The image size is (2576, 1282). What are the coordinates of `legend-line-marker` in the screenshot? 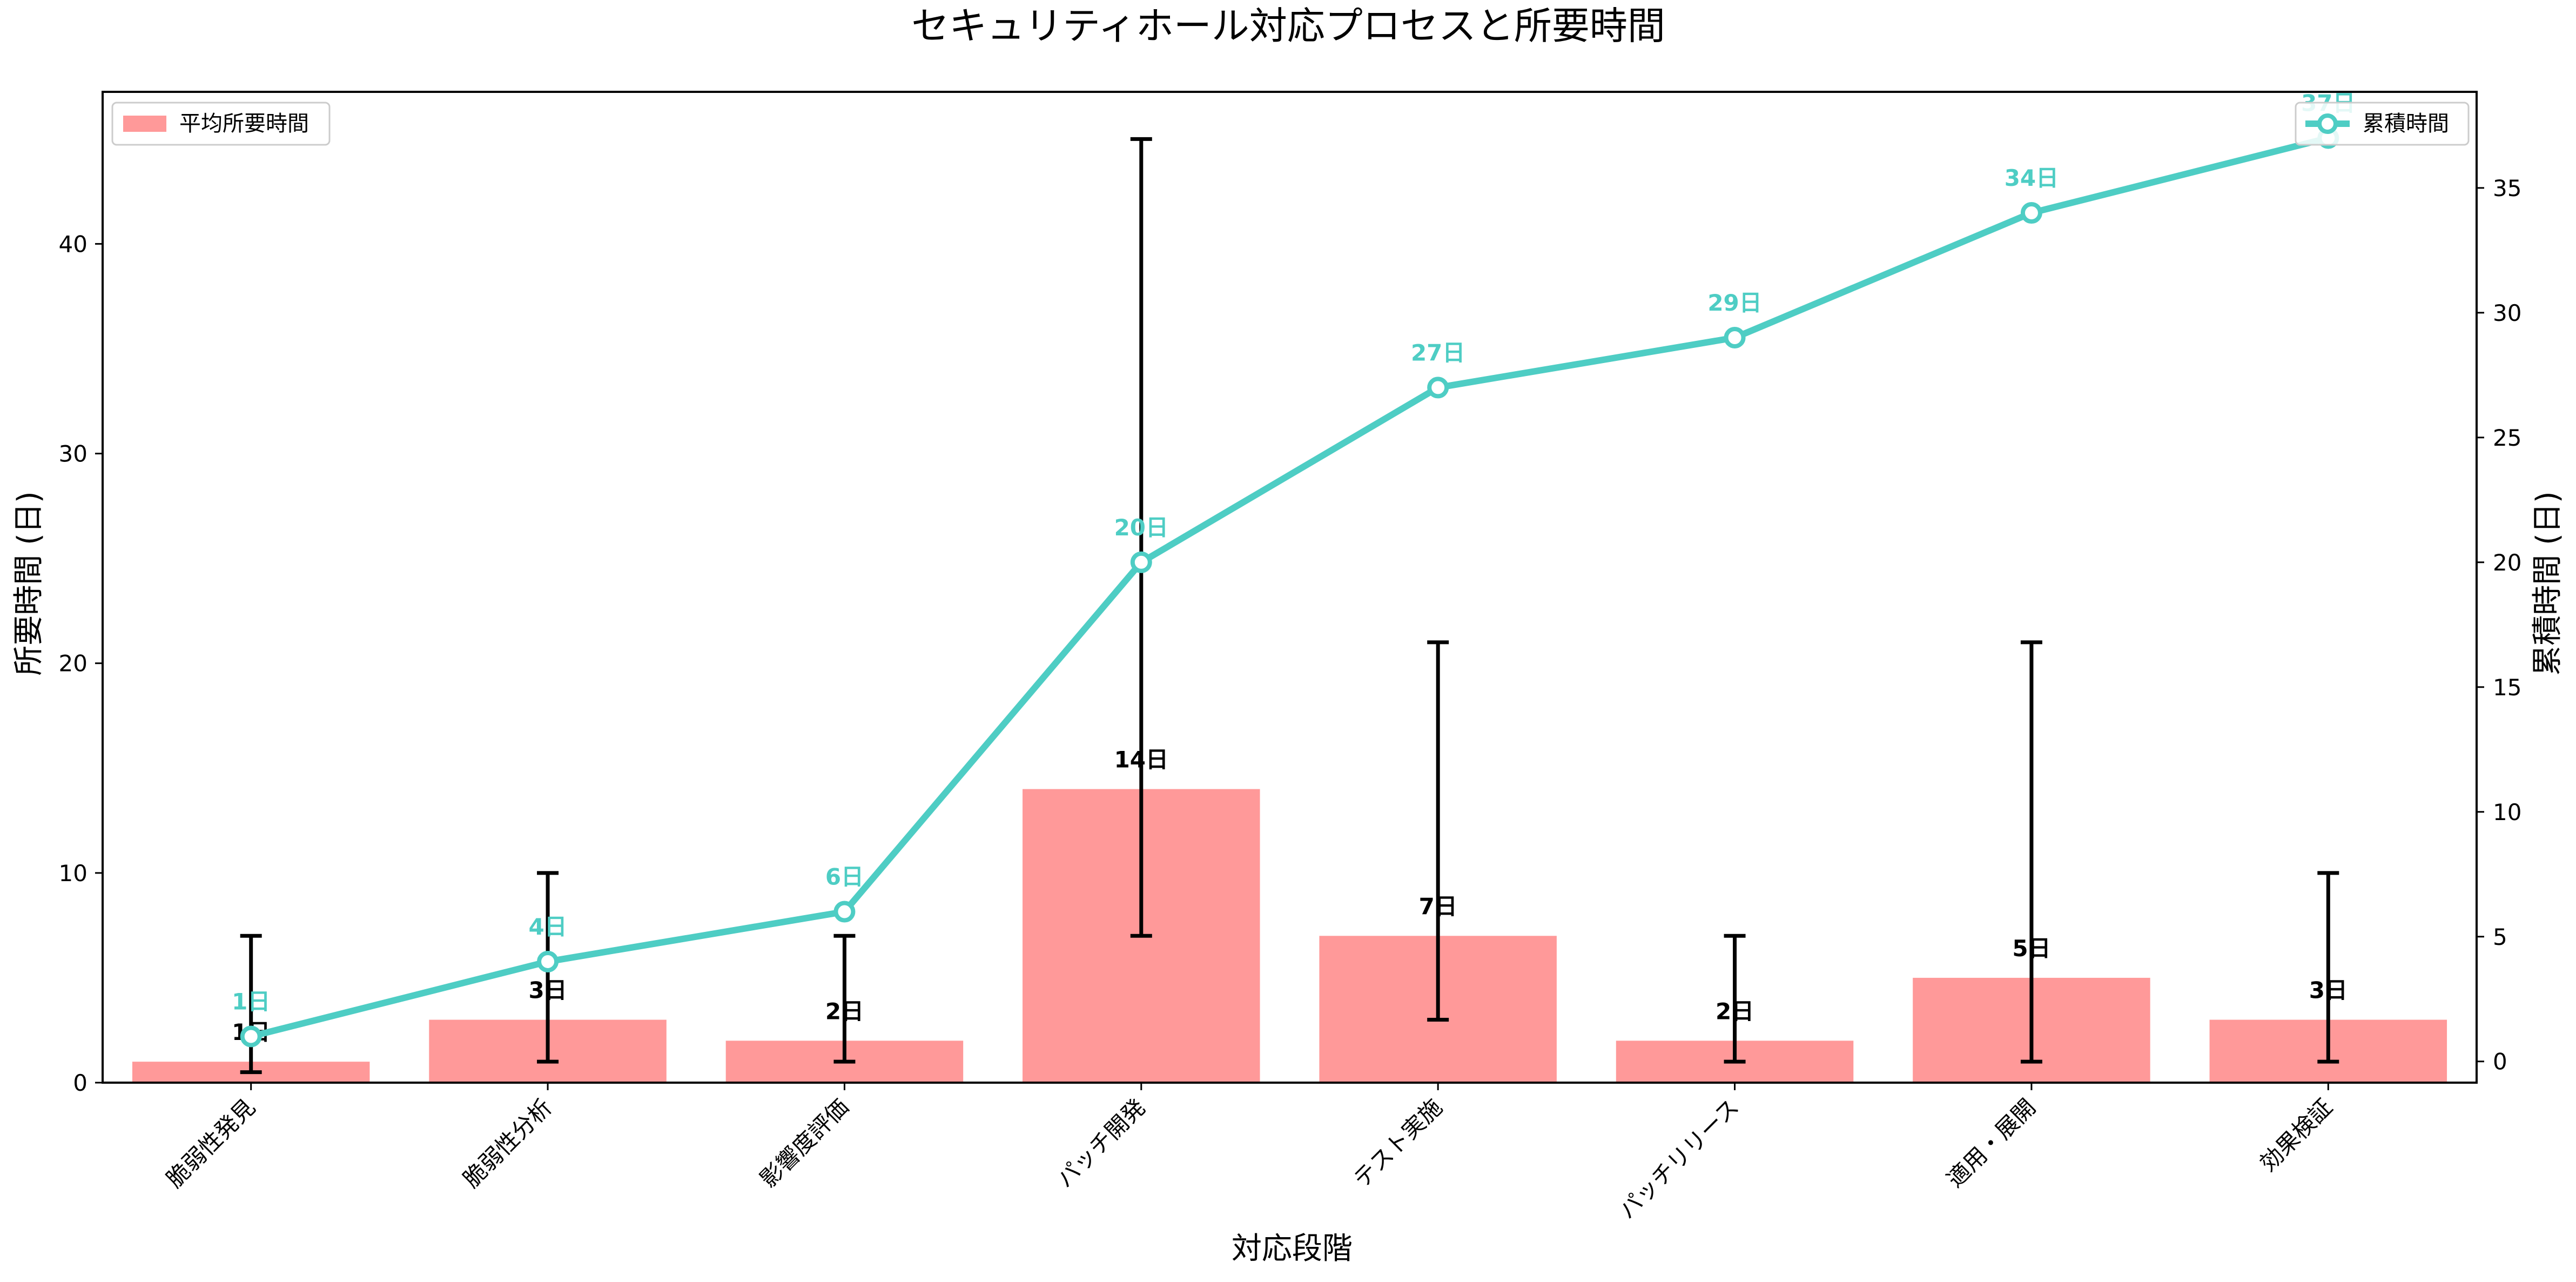 It's located at (2327, 123).